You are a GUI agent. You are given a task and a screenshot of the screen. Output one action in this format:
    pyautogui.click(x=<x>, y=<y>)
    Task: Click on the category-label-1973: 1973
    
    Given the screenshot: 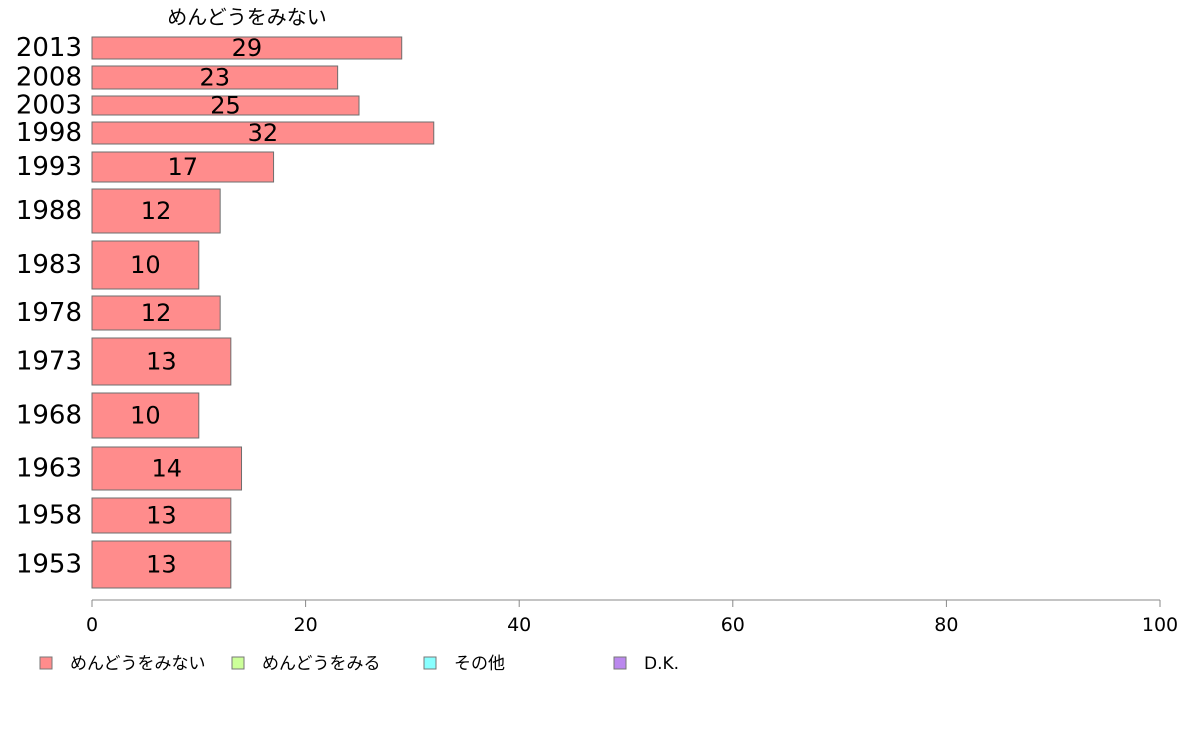 What is the action you would take?
    pyautogui.click(x=49, y=362)
    